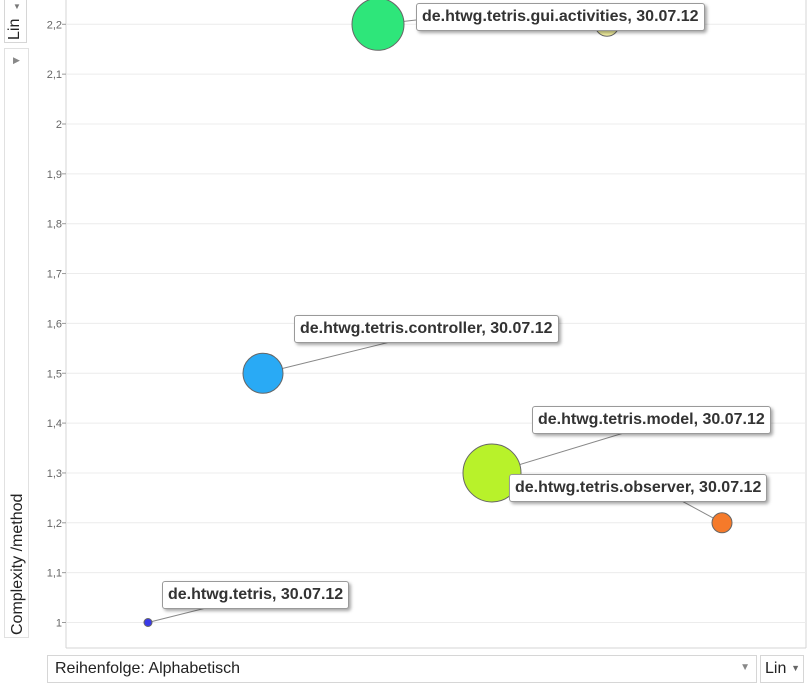 The image size is (808, 685). Describe the element at coordinates (54, 574) in the screenshot. I see `y-tick-label: 1,1` at that location.